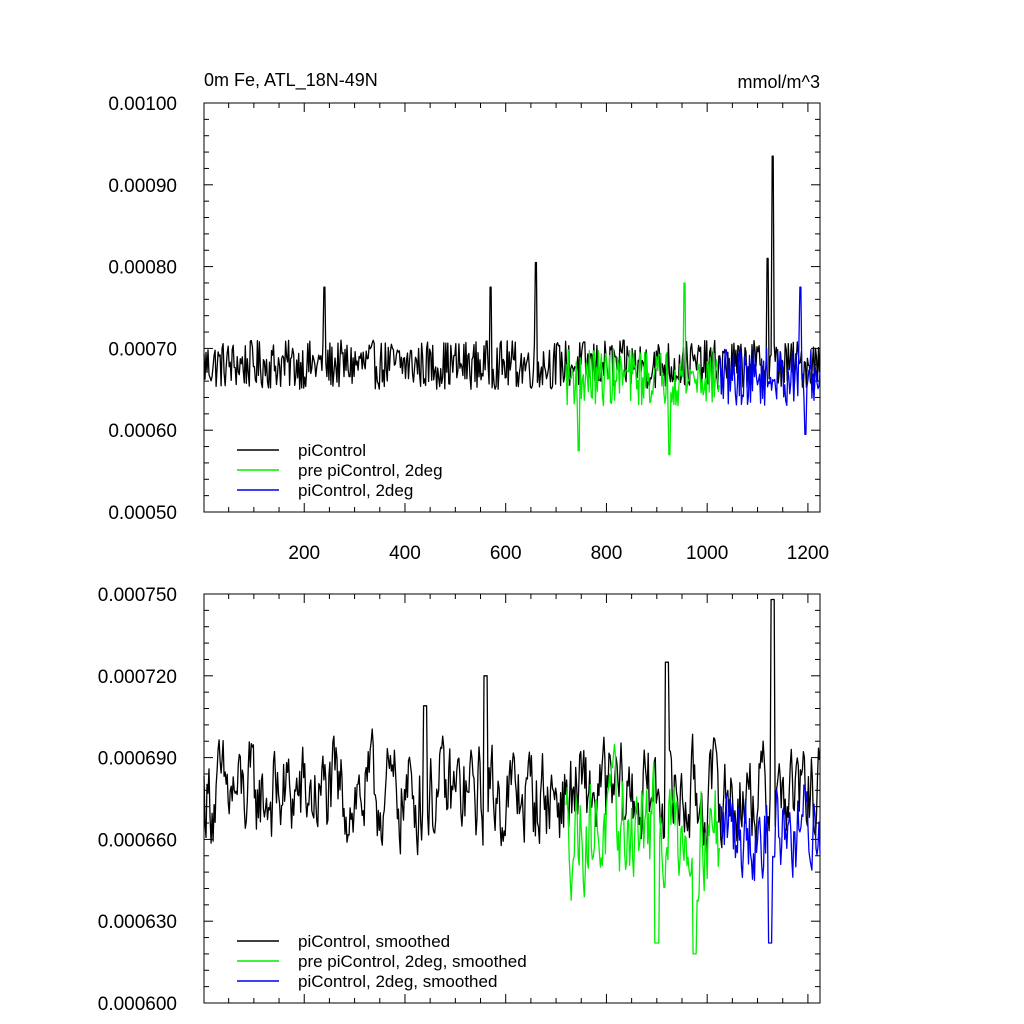 The height and width of the screenshot is (1024, 1024). Describe the element at coordinates (137, 595) in the screenshot. I see `y-tick-label: 0.000750` at that location.